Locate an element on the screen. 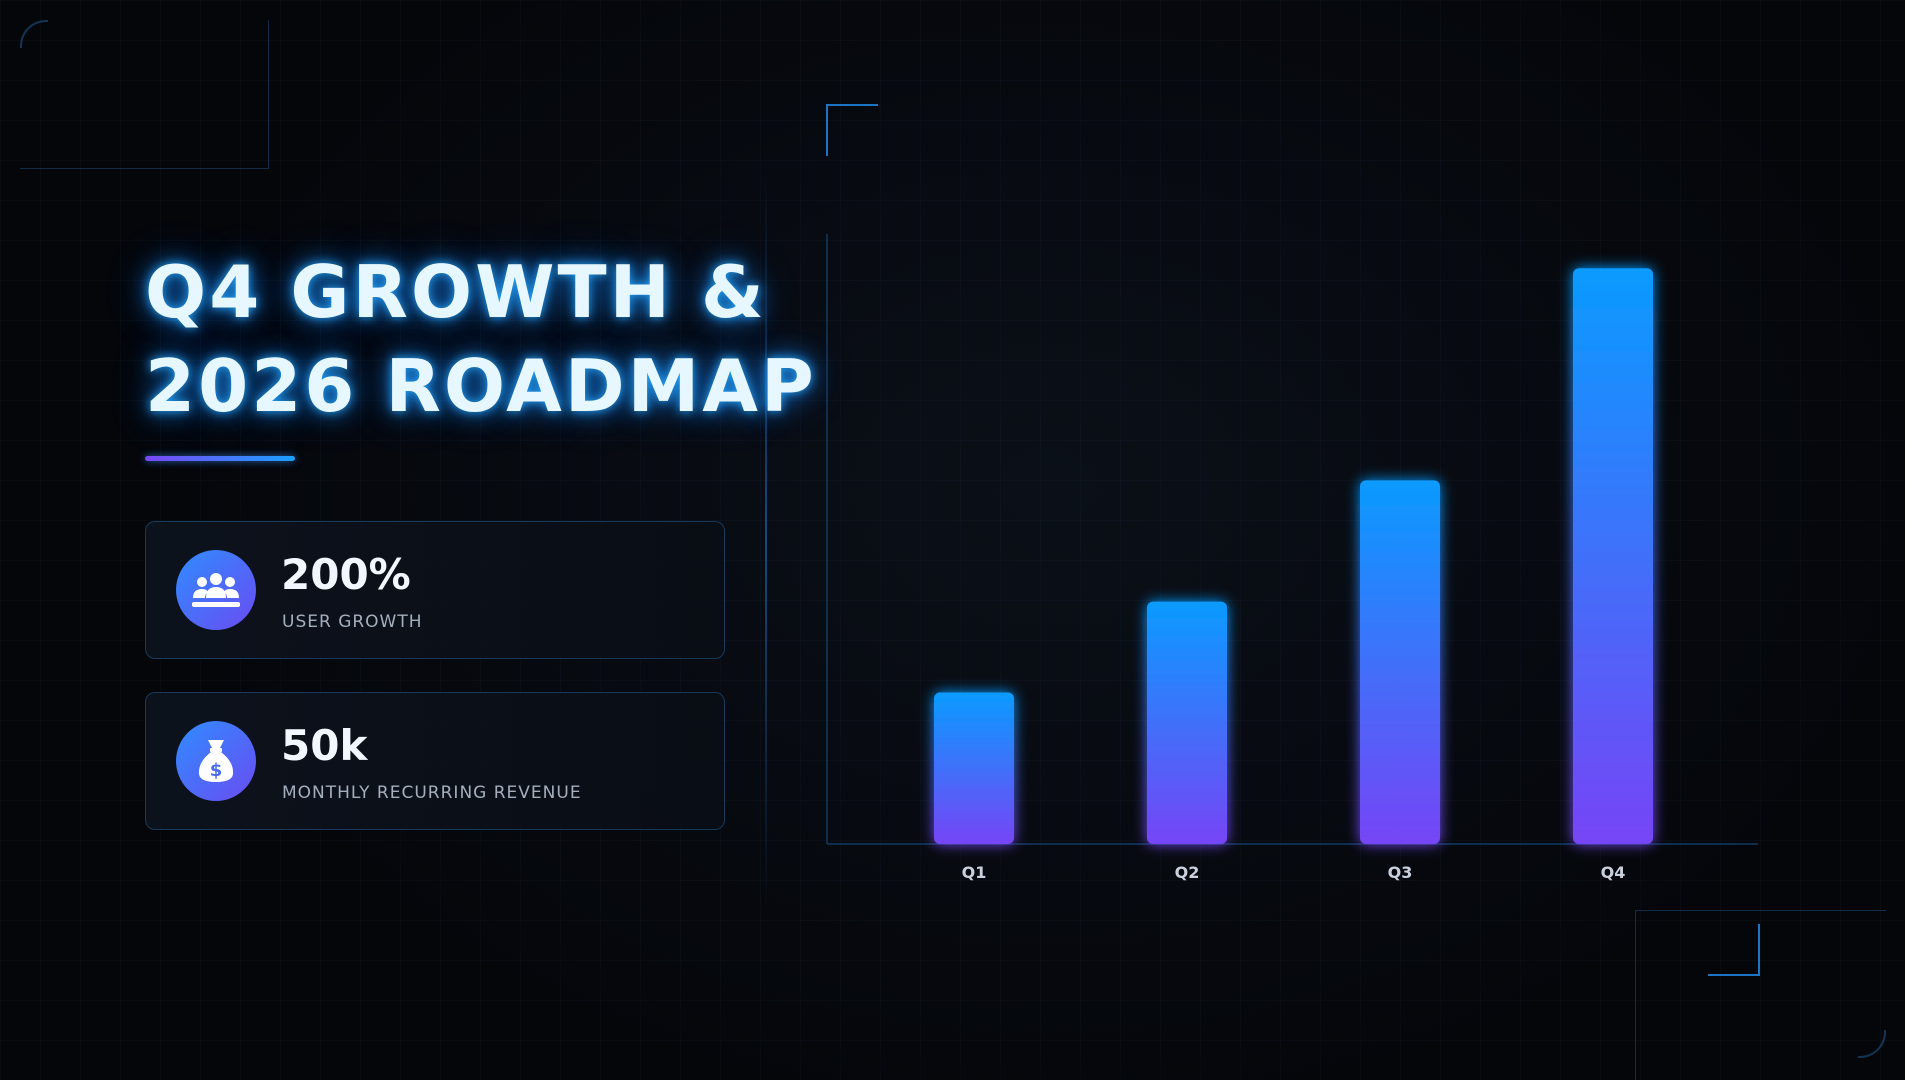 Image resolution: width=1905 pixels, height=1080 pixels. bar-q3 is located at coordinates (1400, 662).